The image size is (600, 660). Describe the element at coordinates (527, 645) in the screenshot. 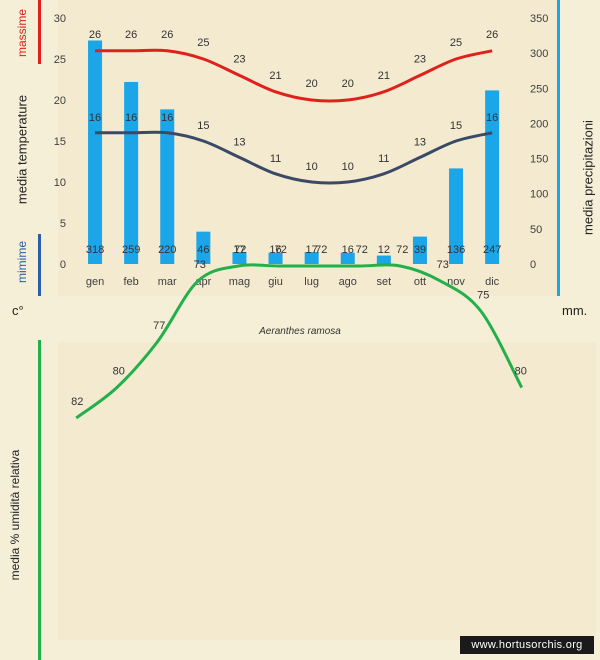

I see `watermark: www.hortusorchis.org` at that location.